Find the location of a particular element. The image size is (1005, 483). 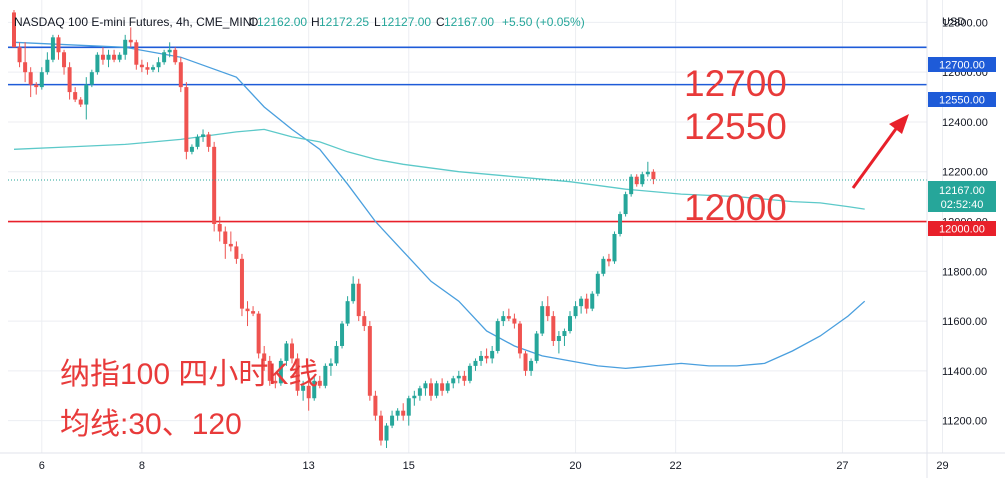

high-label: H is located at coordinates (315, 22).